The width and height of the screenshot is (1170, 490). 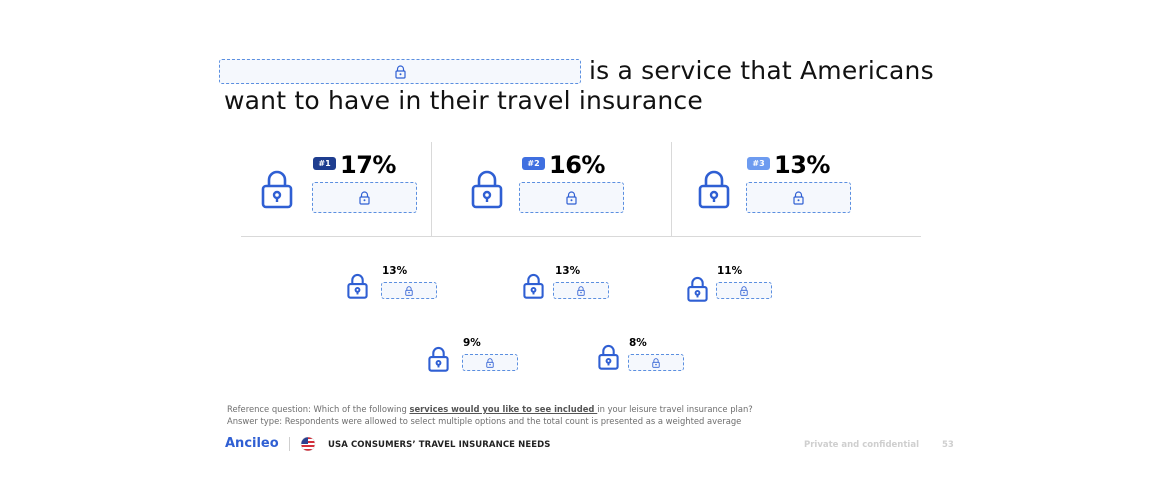 What do you see at coordinates (472, 343) in the screenshot?
I see `item-percentage: 9%` at bounding box center [472, 343].